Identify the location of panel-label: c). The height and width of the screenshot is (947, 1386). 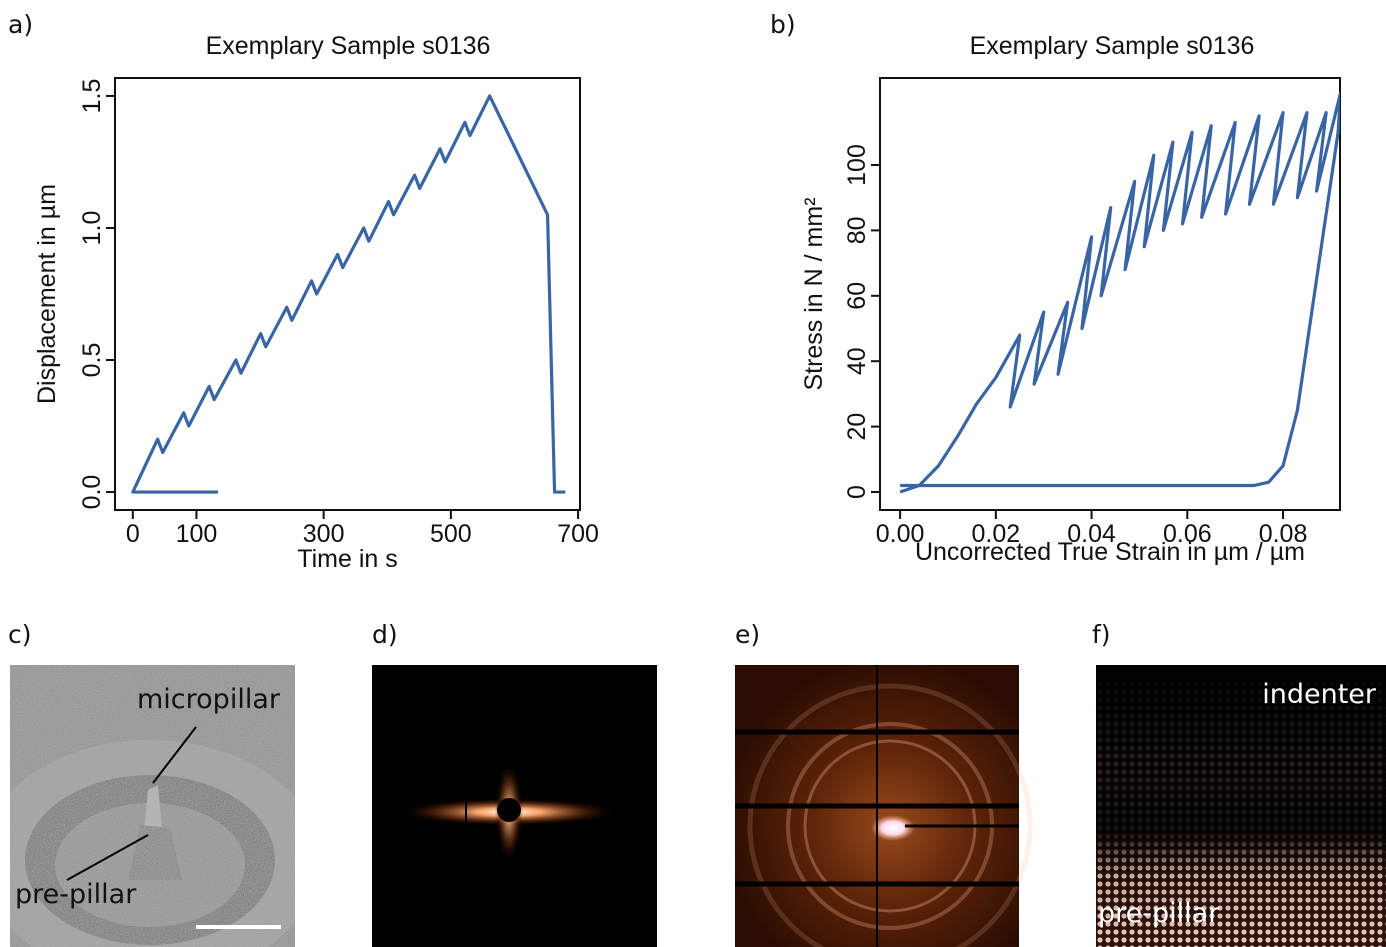
(20, 634).